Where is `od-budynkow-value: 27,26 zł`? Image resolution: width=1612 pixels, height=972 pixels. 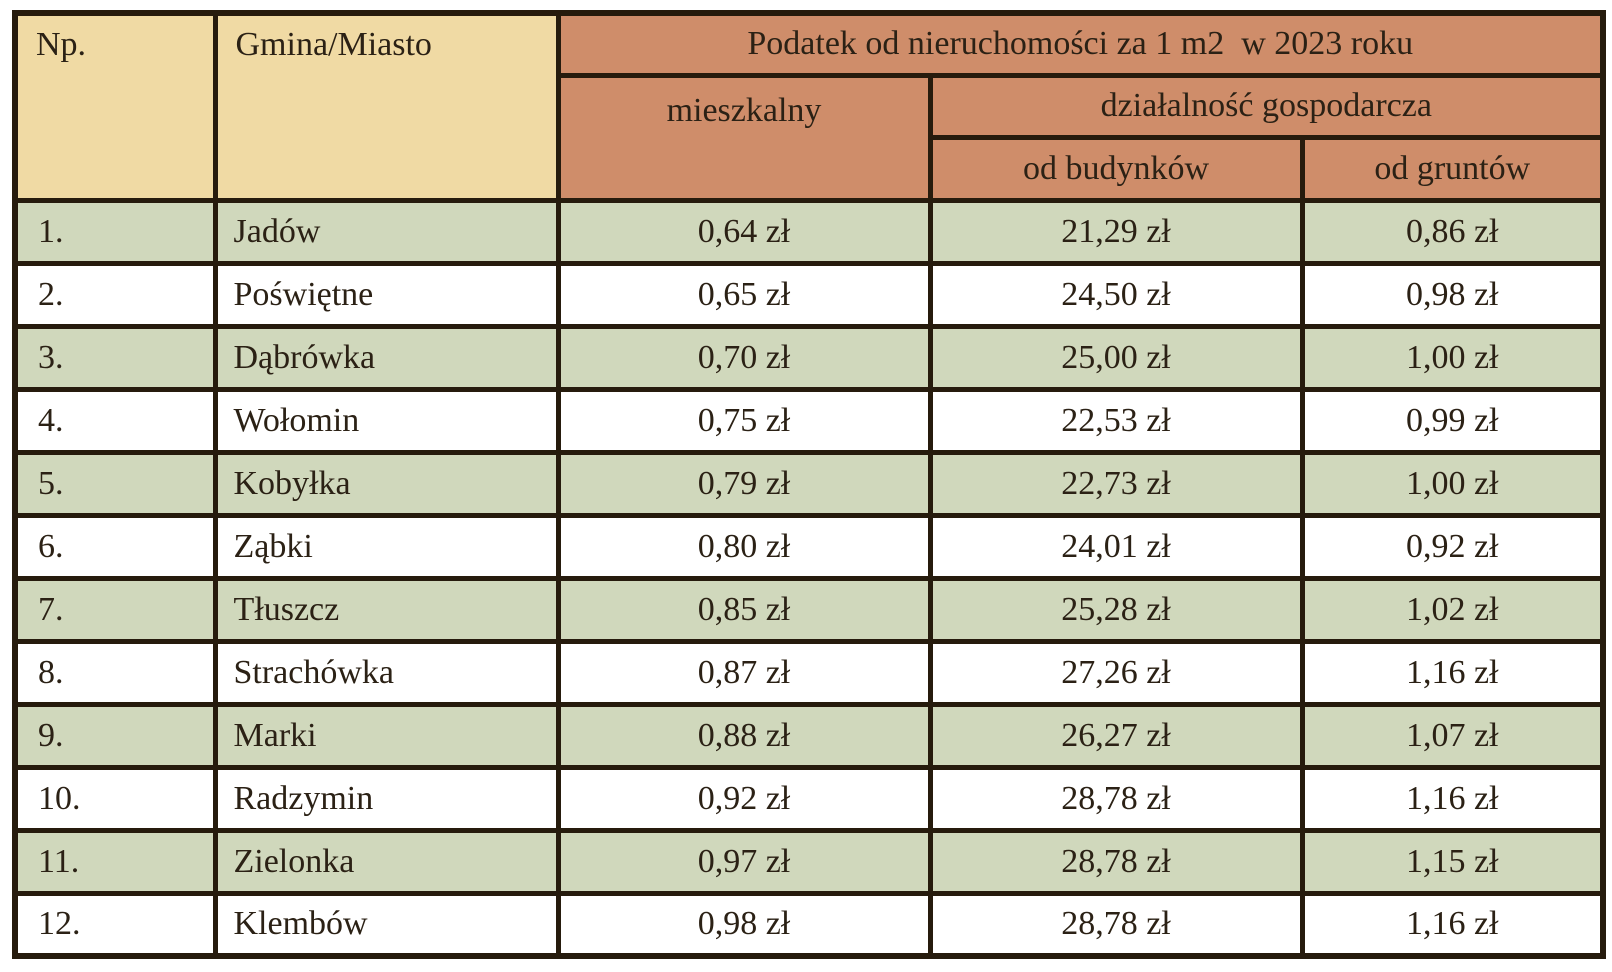
od-budynkow-value: 27,26 zł is located at coordinates (1116, 672).